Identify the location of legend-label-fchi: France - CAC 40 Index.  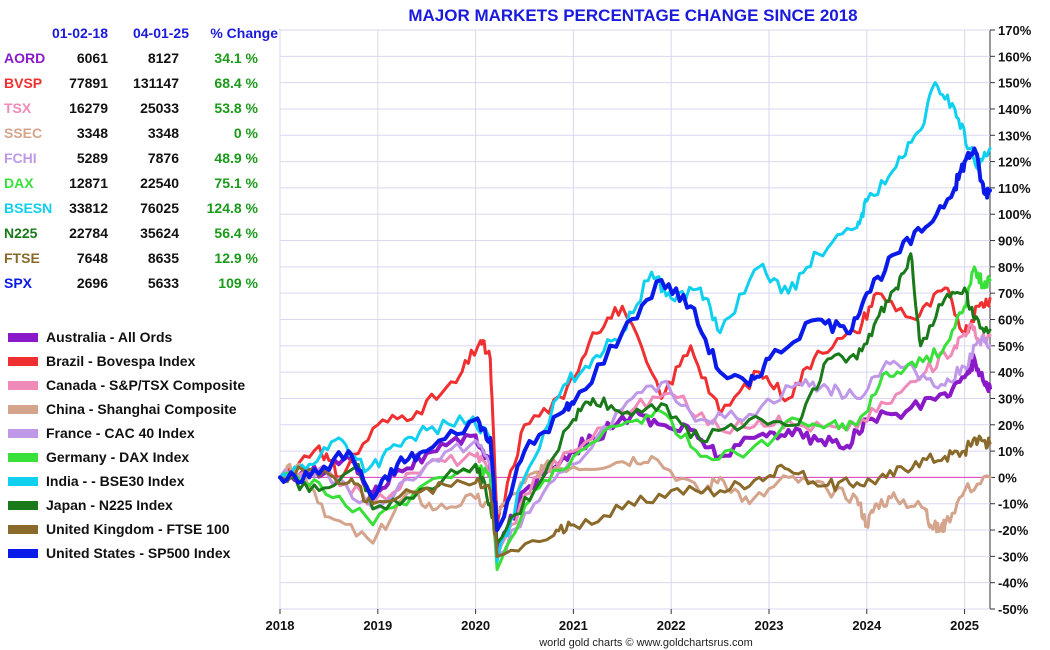
(120, 433).